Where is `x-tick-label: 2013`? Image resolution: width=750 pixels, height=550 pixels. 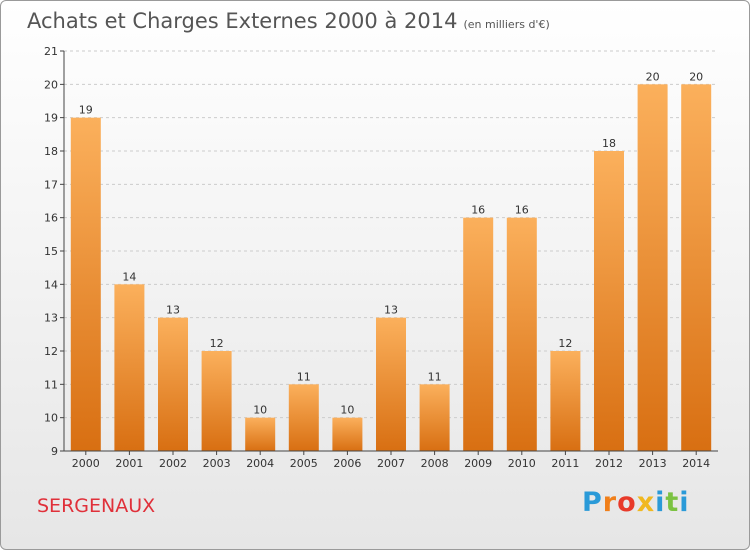 x-tick-label: 2013 is located at coordinates (653, 463).